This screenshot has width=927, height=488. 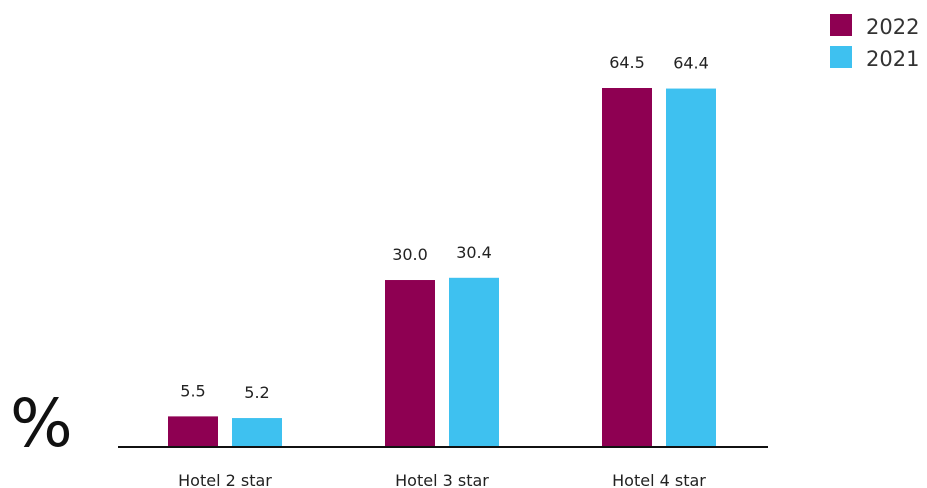 I want to click on legend-swatch-2022, so click(x=841, y=25).